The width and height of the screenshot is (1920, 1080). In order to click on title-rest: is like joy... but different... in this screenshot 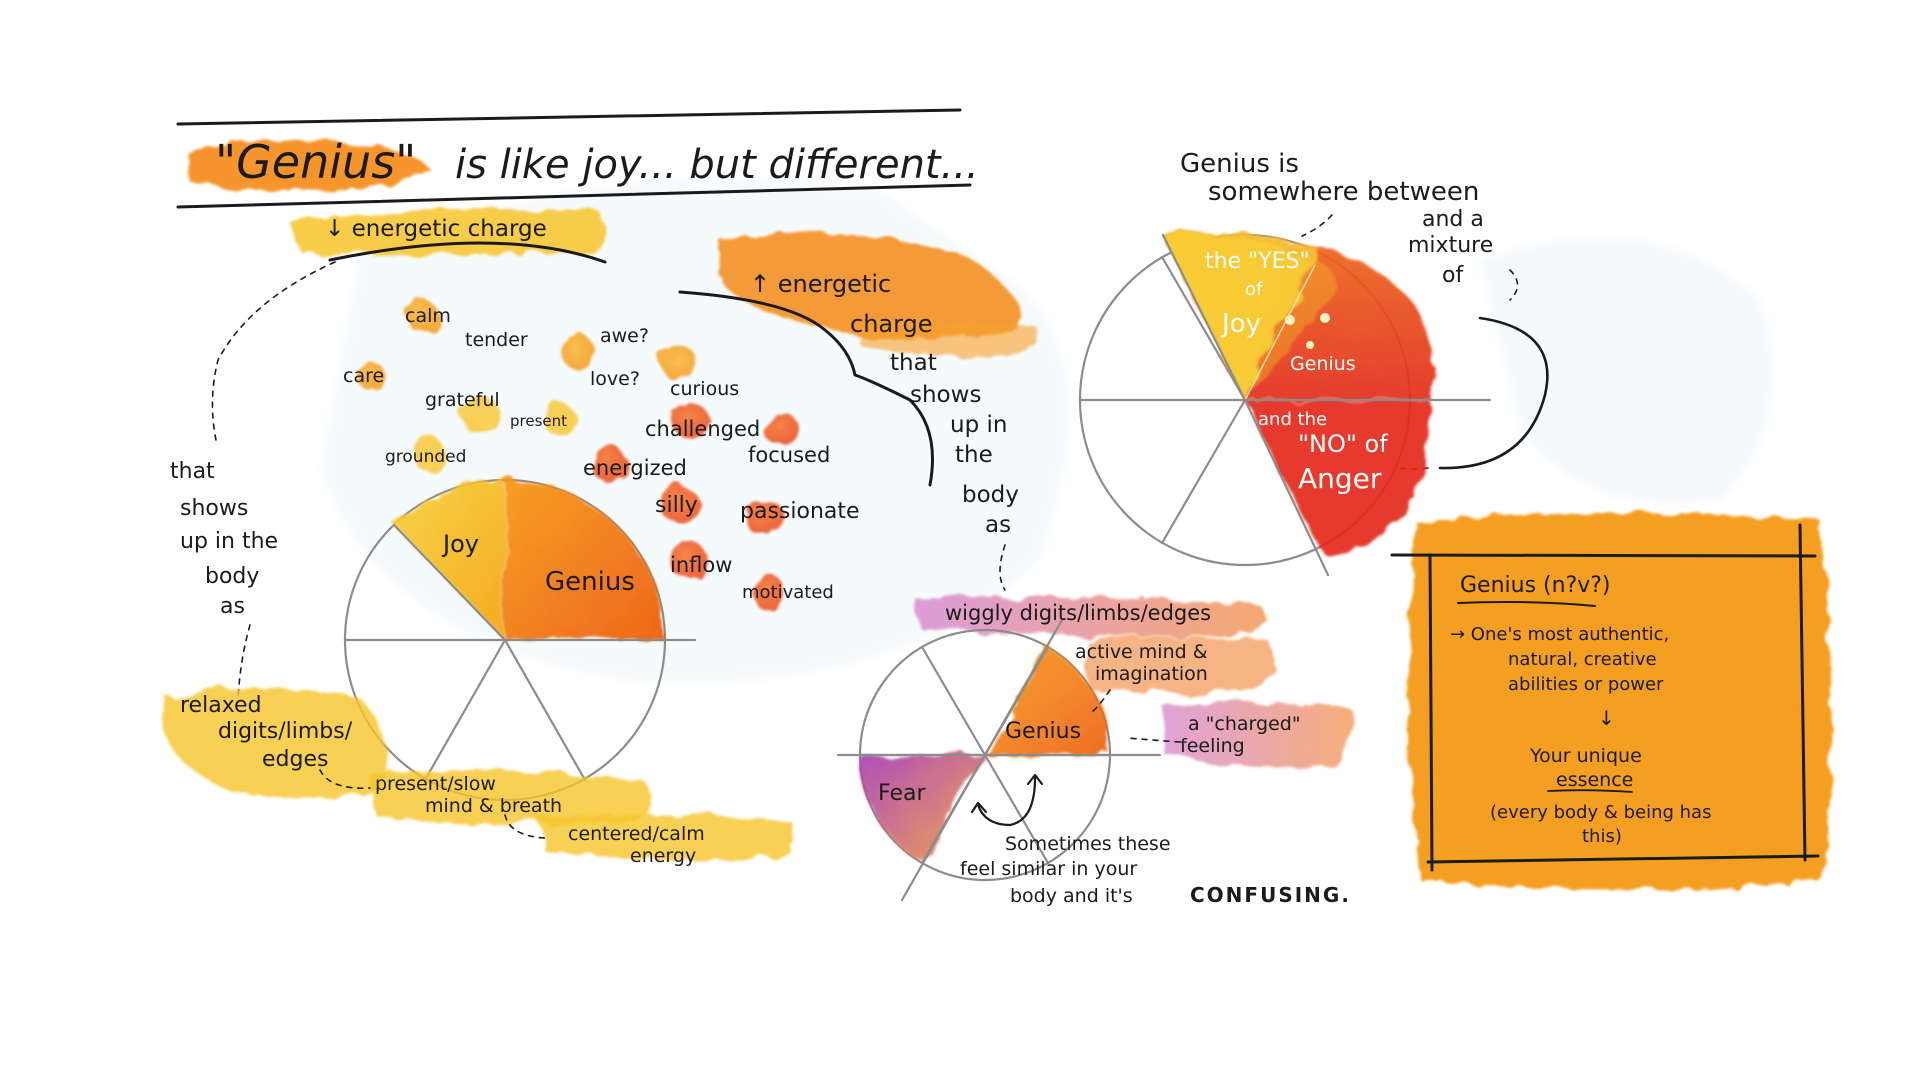, I will do `click(717, 165)`.